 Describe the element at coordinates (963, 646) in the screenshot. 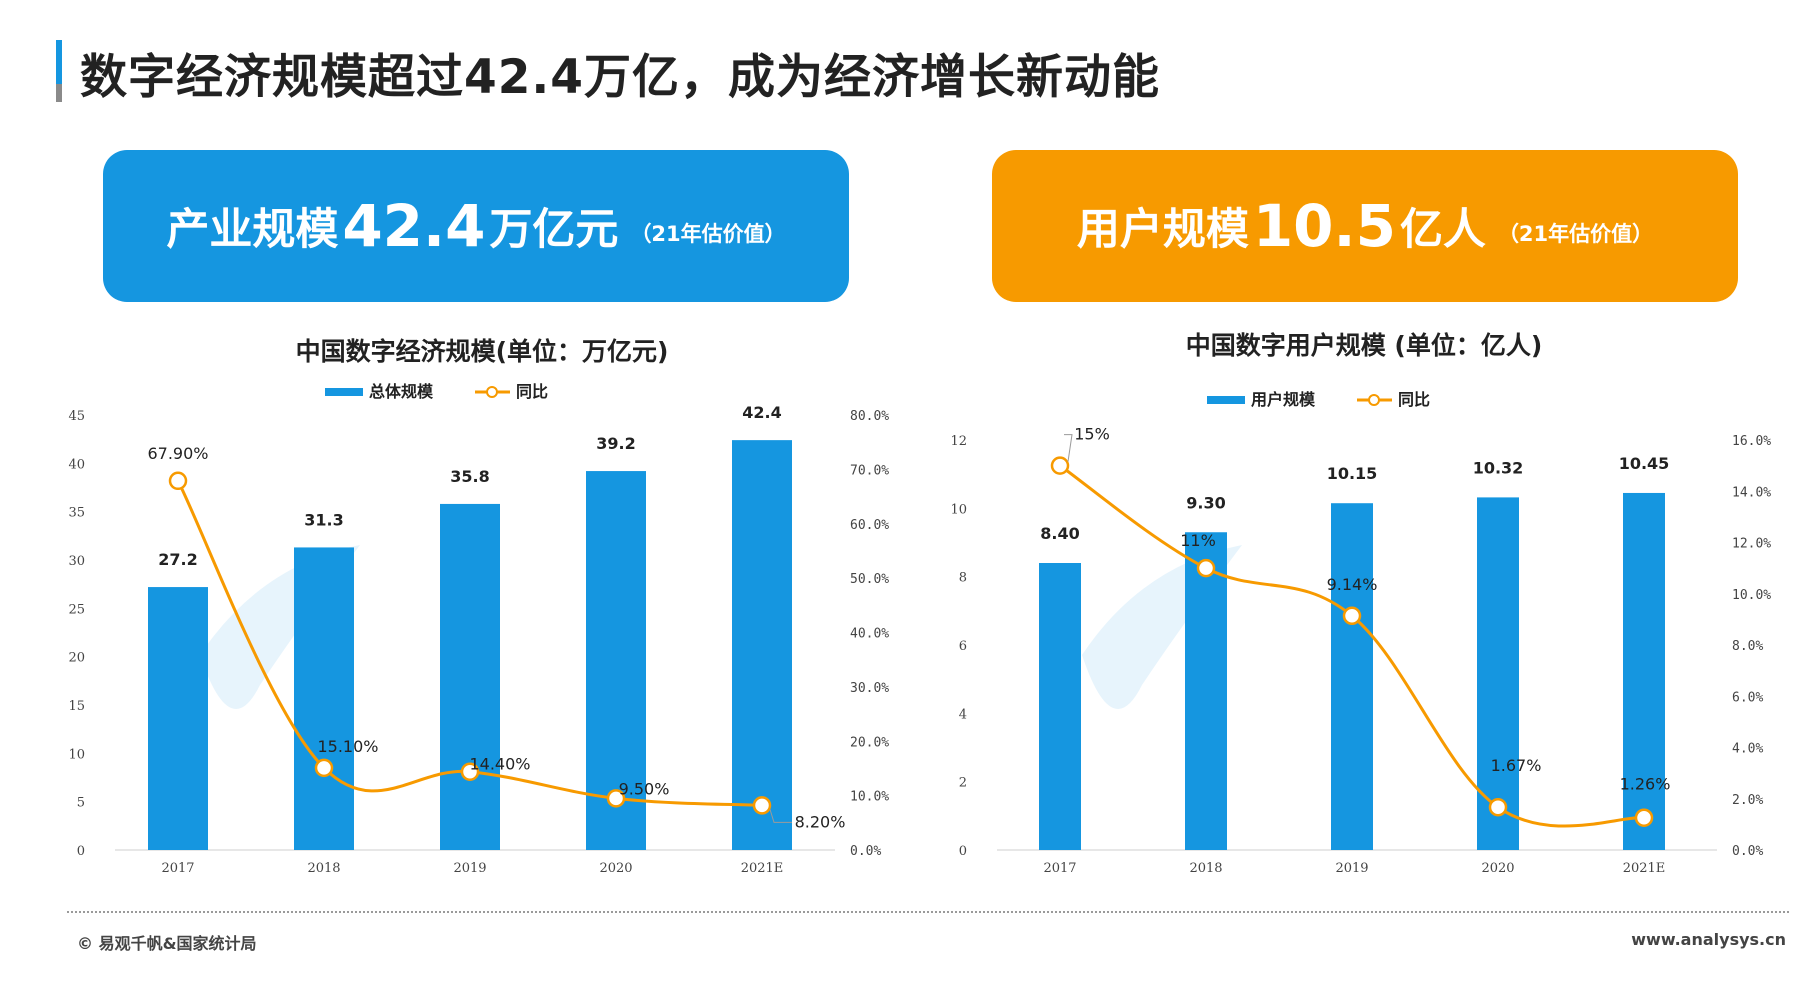

I see `y-tick-label: 6` at that location.